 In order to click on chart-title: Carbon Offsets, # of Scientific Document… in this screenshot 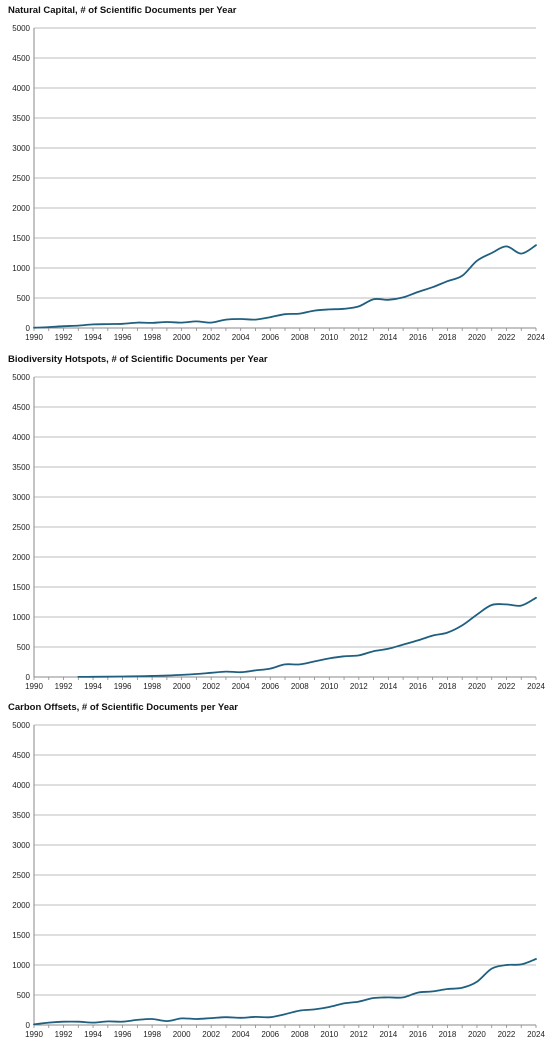, I will do `click(123, 707)`.